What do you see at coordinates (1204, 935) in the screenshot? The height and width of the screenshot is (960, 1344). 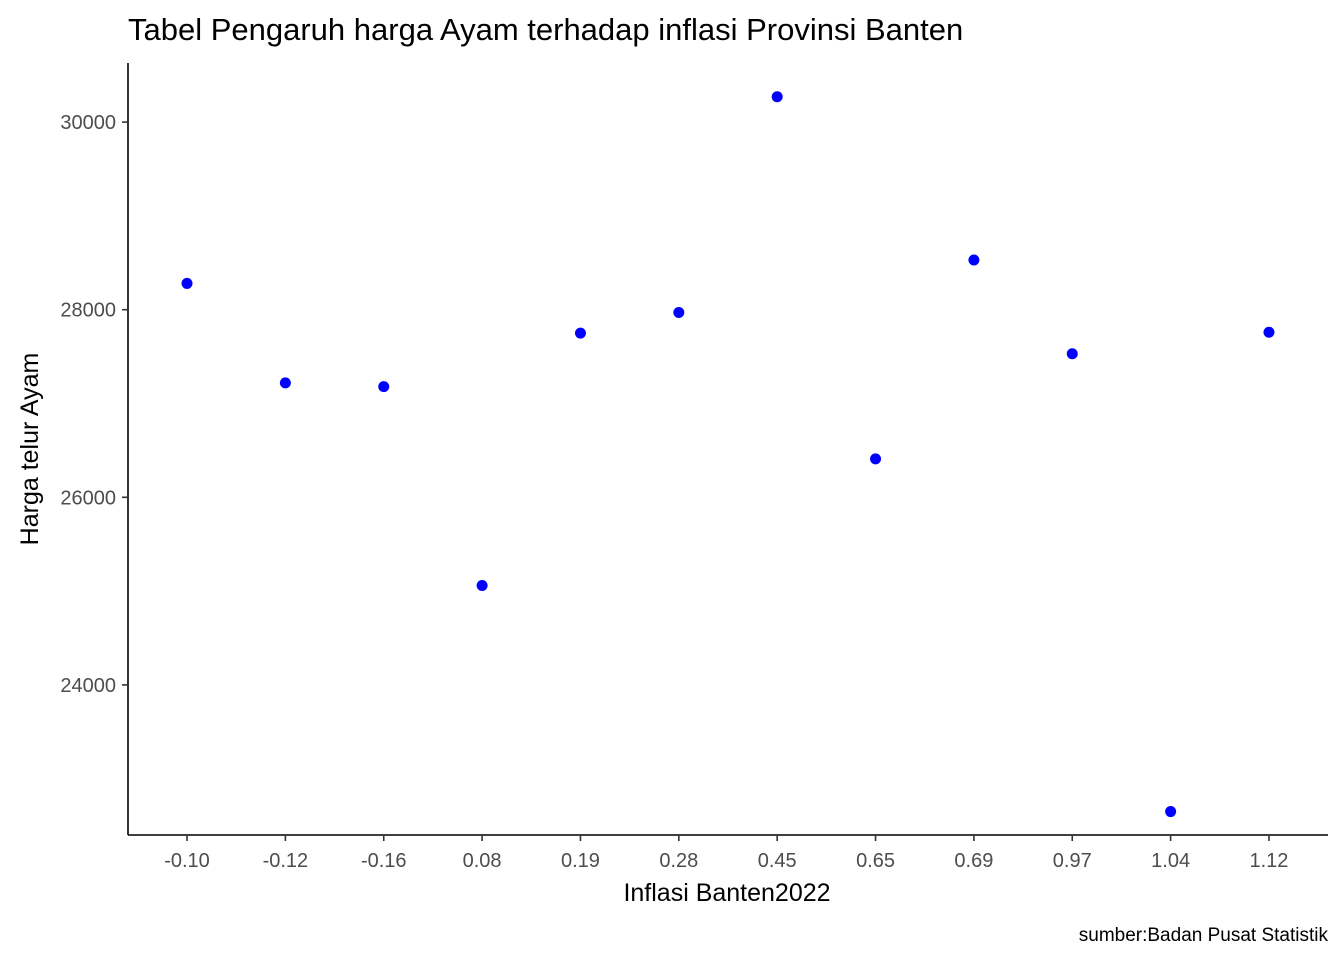 I see `chart-caption: sumber:Badan Pusat Statistik` at bounding box center [1204, 935].